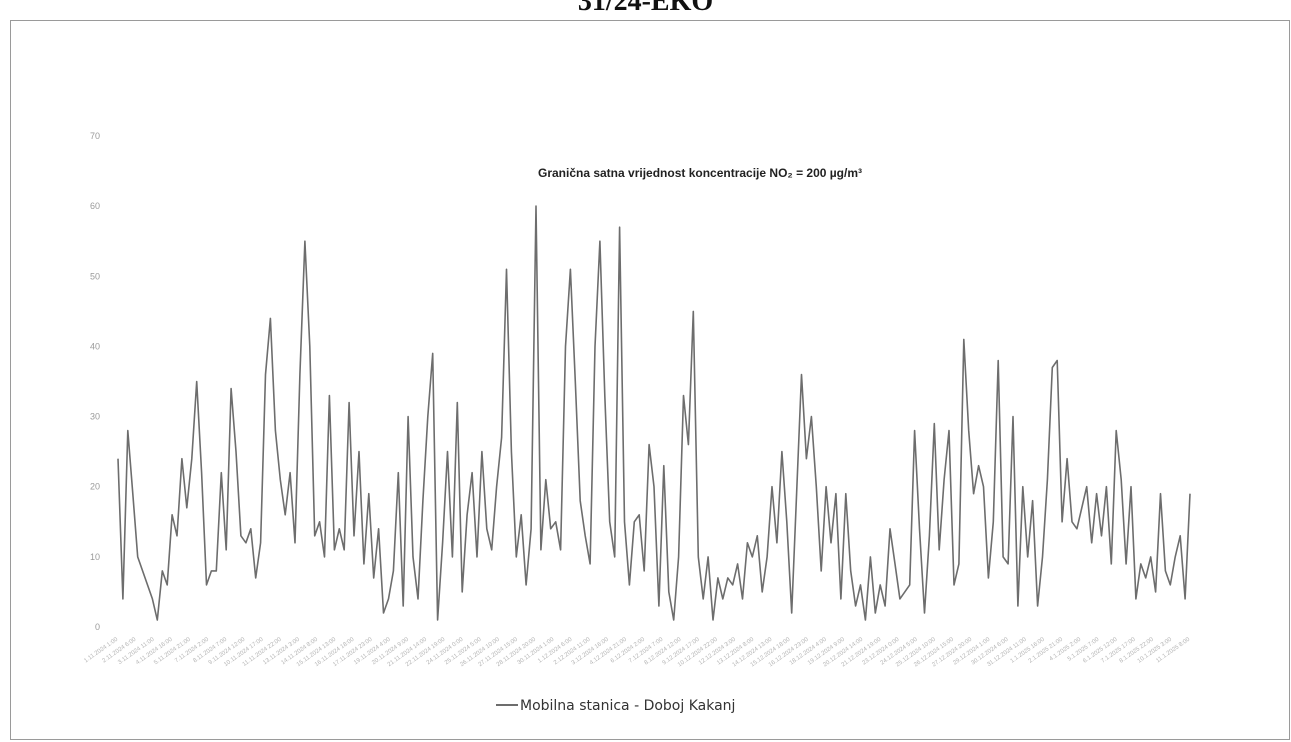 Image resolution: width=1291 pixels, height=742 pixels. I want to click on x-tick-label: 11.1.2025 8:00, so click(1173, 650).